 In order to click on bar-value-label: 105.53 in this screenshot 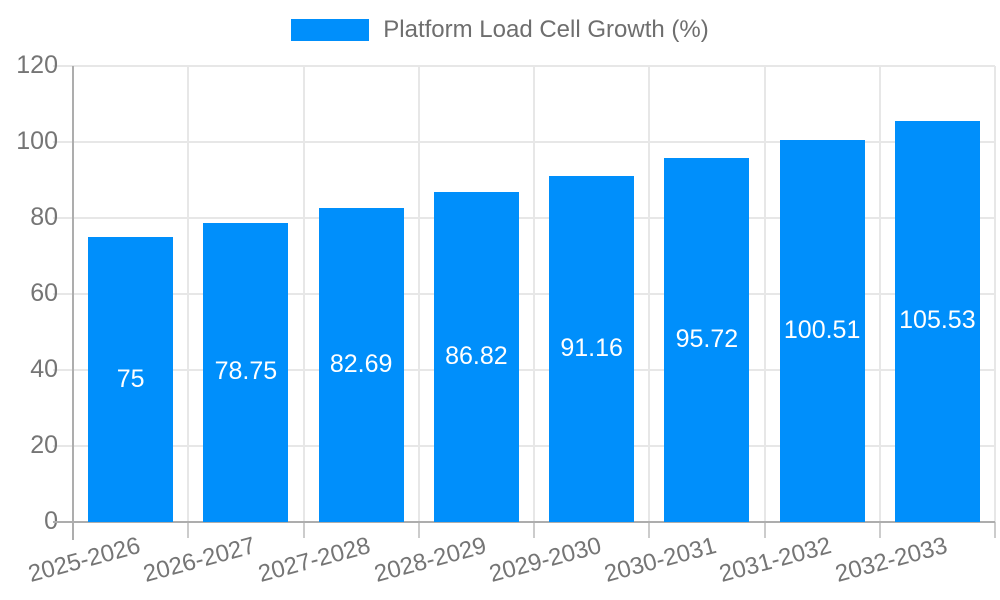, I will do `click(937, 320)`.